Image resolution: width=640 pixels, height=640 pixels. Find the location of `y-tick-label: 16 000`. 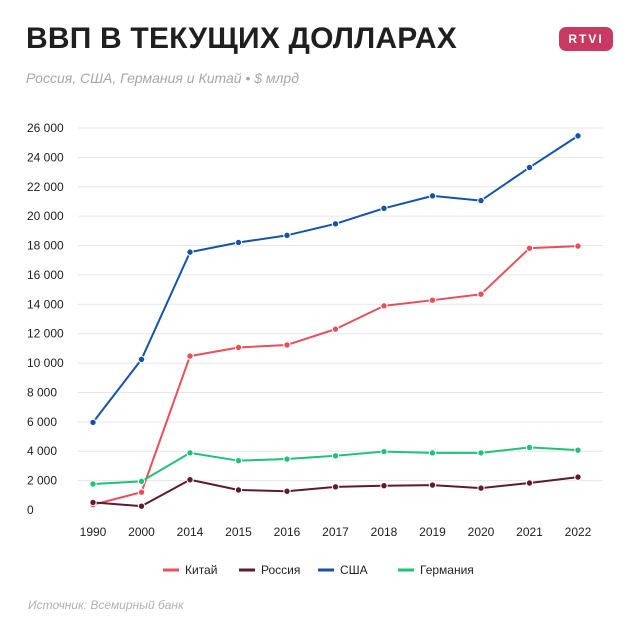

y-tick-label: 16 000 is located at coordinates (45, 275).